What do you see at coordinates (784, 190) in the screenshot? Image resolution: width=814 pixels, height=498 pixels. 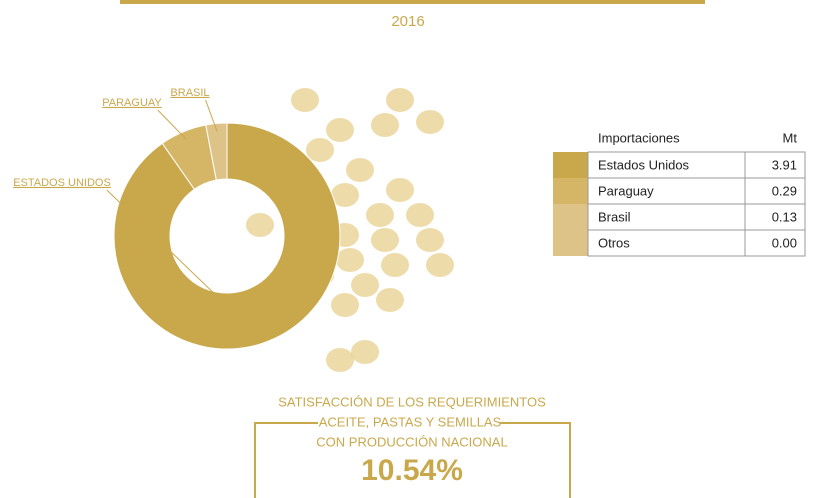 I see `table-cell: 0.29` at bounding box center [784, 190].